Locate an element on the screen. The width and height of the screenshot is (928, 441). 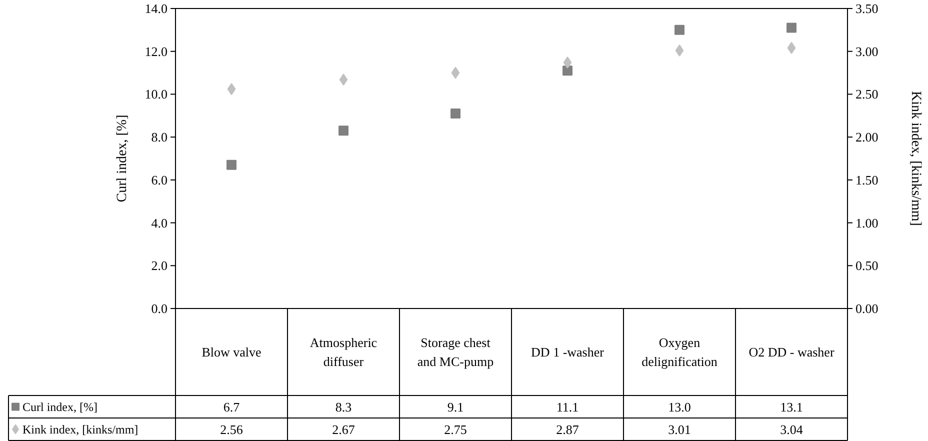
y-tick-label: 2.0 is located at coordinates (159, 266).